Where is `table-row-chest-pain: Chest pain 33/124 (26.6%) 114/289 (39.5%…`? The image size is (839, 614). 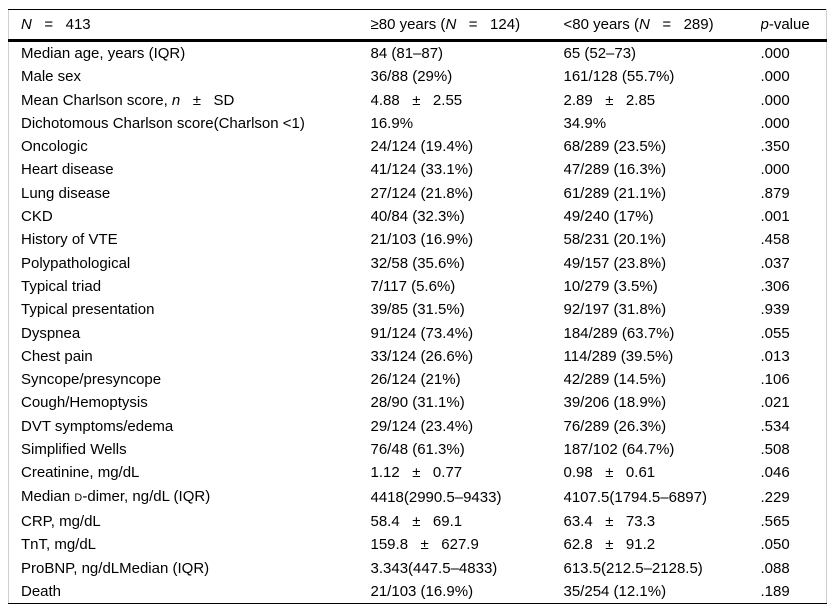 table-row-chest-pain: Chest pain 33/124 (26.6%) 114/289 (39.5%… is located at coordinates (418, 356).